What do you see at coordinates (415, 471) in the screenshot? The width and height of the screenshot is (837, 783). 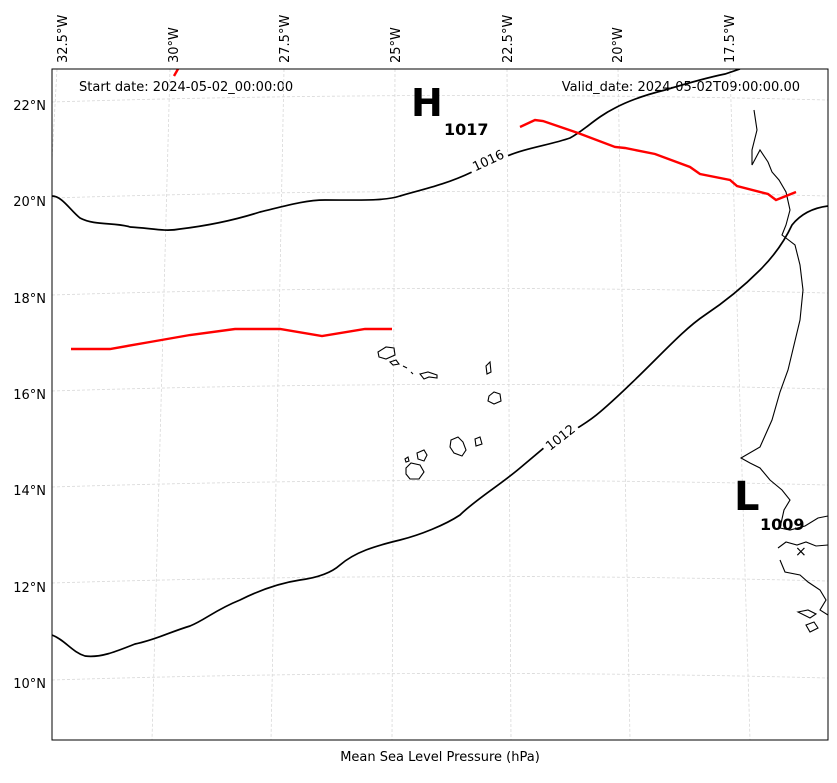 I see `island-brava` at bounding box center [415, 471].